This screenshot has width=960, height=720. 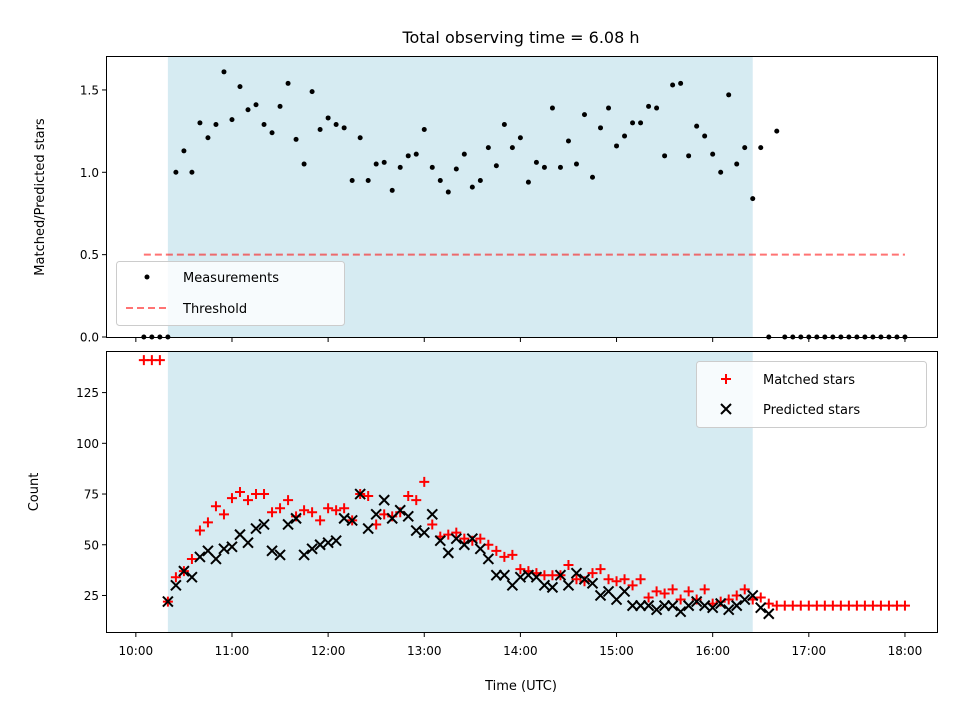 I want to click on legend-plus-glyph, so click(x=726, y=379).